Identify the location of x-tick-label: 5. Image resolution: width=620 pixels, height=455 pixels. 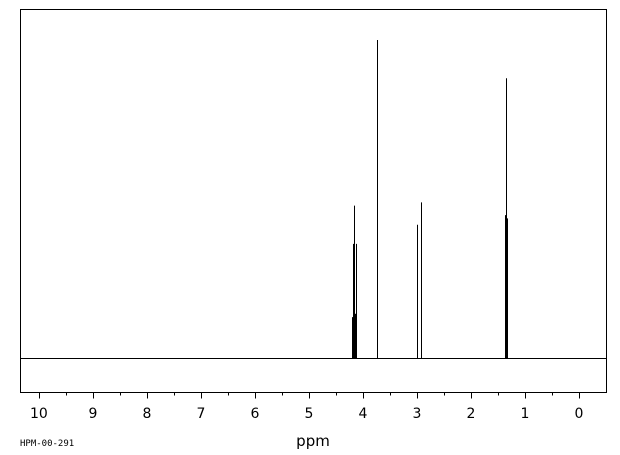
(308, 414).